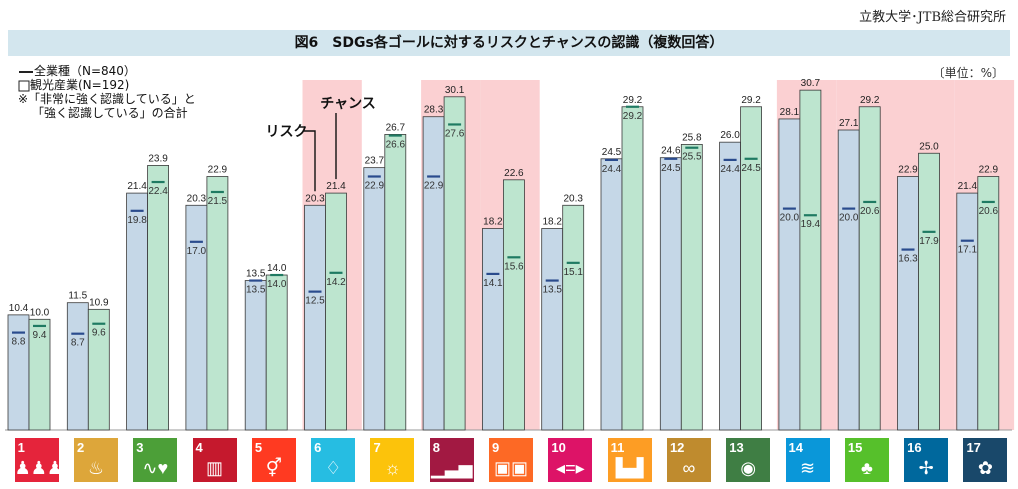  Describe the element at coordinates (790, 218) in the screenshot. I see `risk-all-label-14: 20.0` at that location.